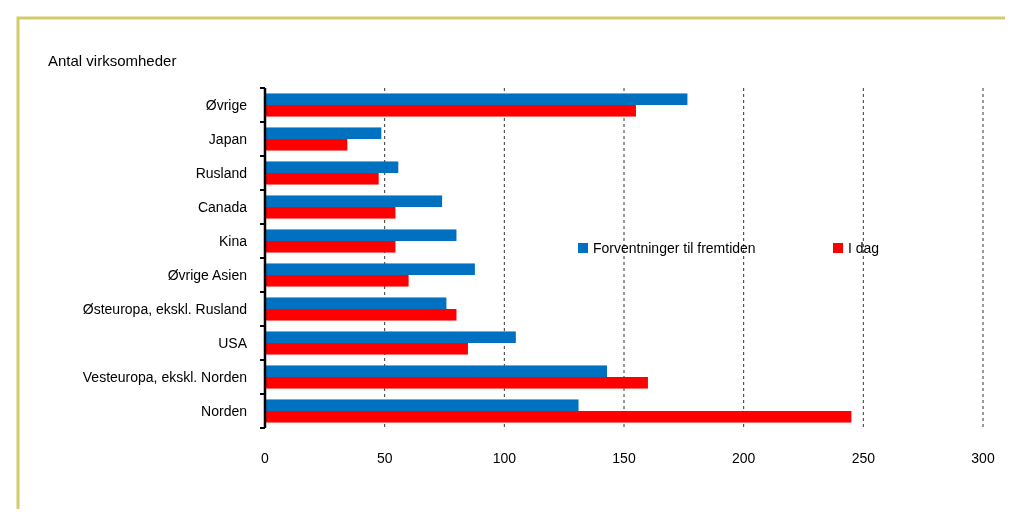  I want to click on y-tick-label: Øvrige, so click(226, 104).